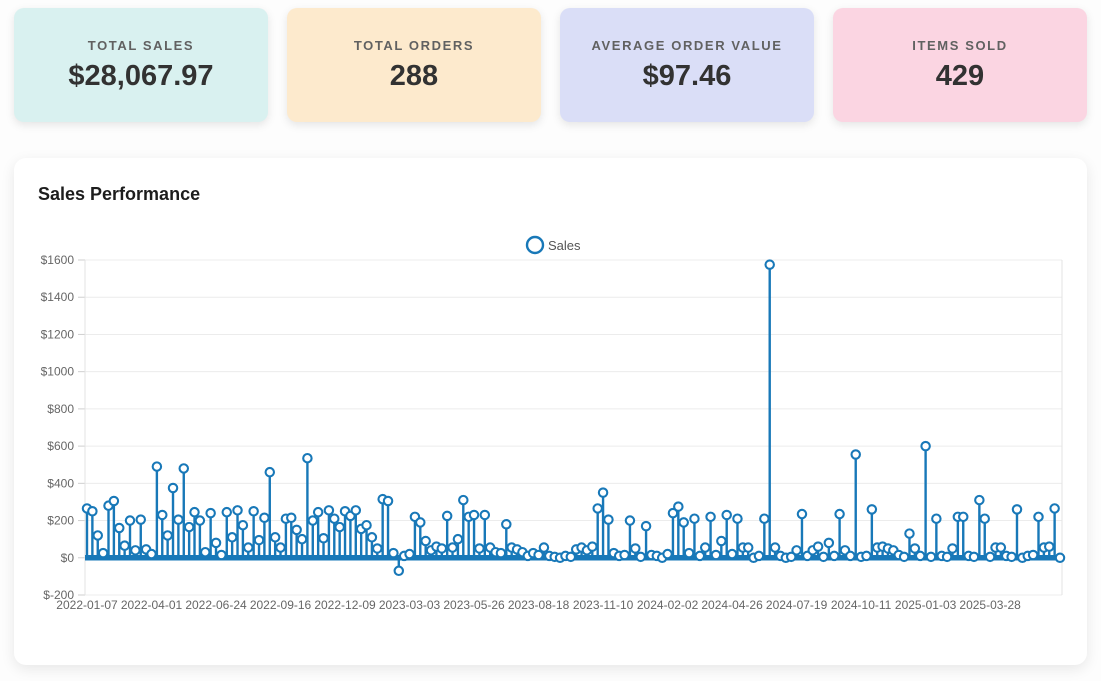 This screenshot has height=681, width=1101. I want to click on x-axis-label: 2023-03-03, so click(410, 605).